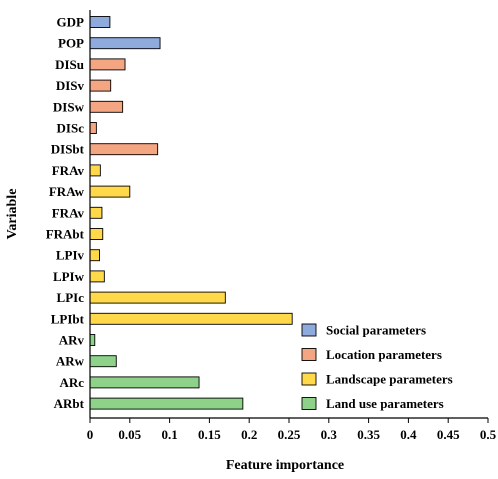  What do you see at coordinates (69, 403) in the screenshot?
I see `category-label: ARbt` at bounding box center [69, 403].